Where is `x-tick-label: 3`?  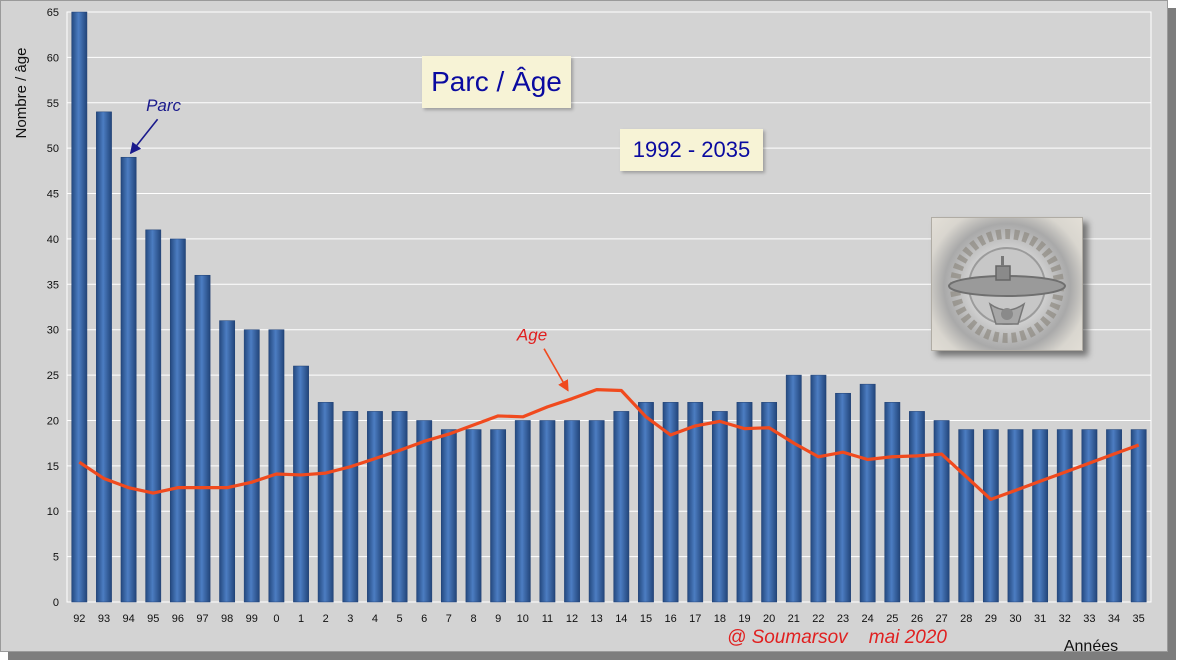
x-tick-label: 3 is located at coordinates (350, 619).